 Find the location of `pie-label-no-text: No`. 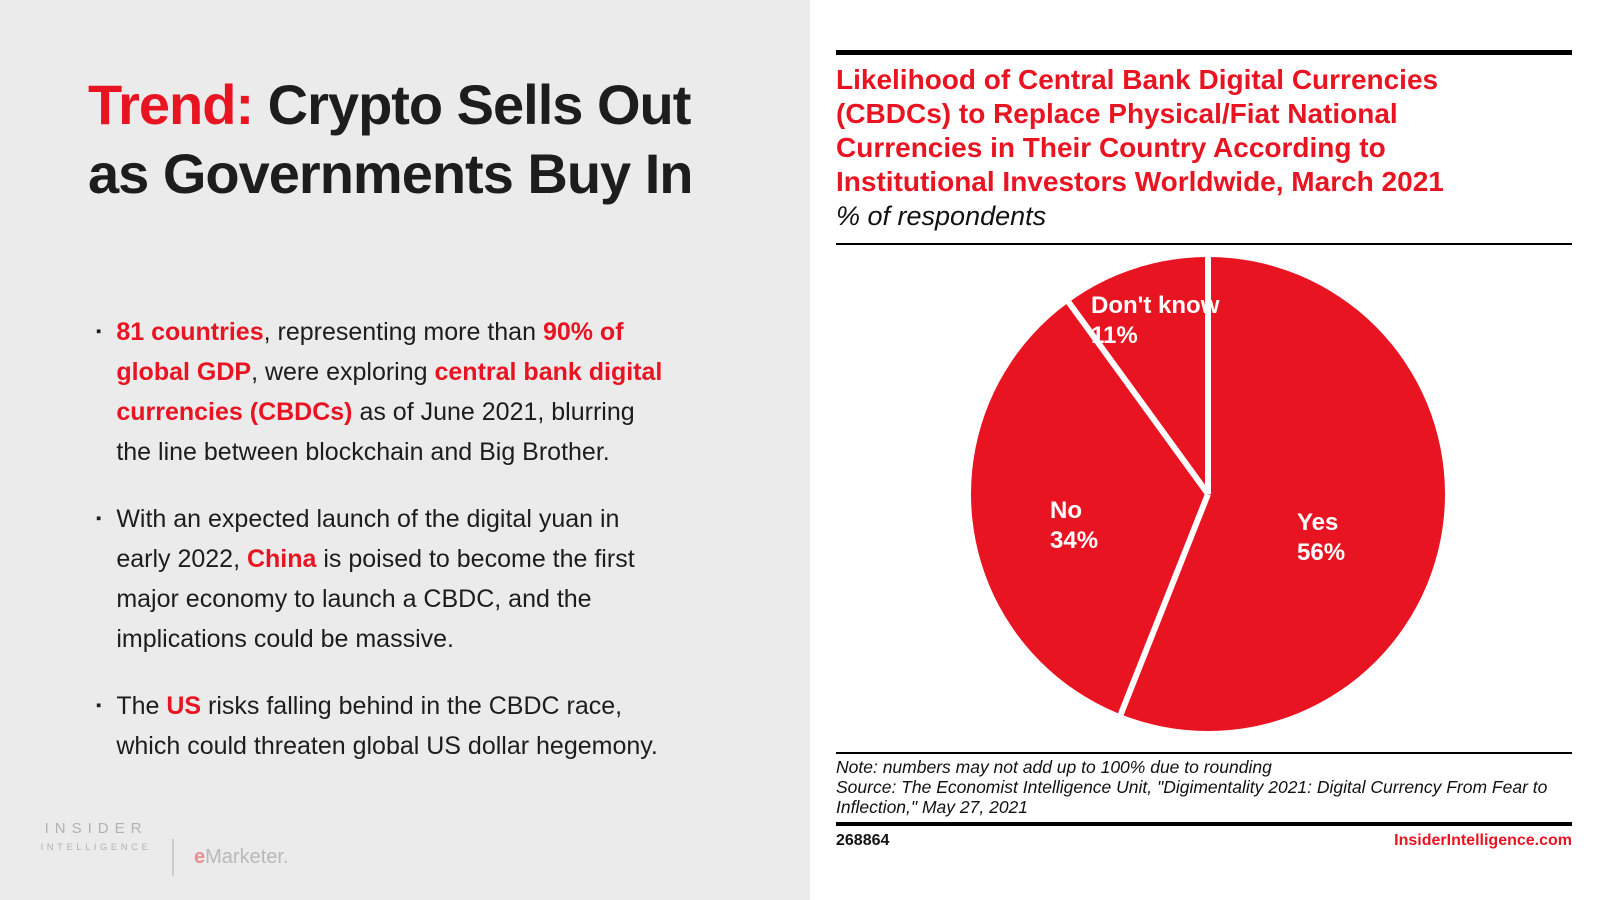

pie-label-no-text: No is located at coordinates (1066, 510).